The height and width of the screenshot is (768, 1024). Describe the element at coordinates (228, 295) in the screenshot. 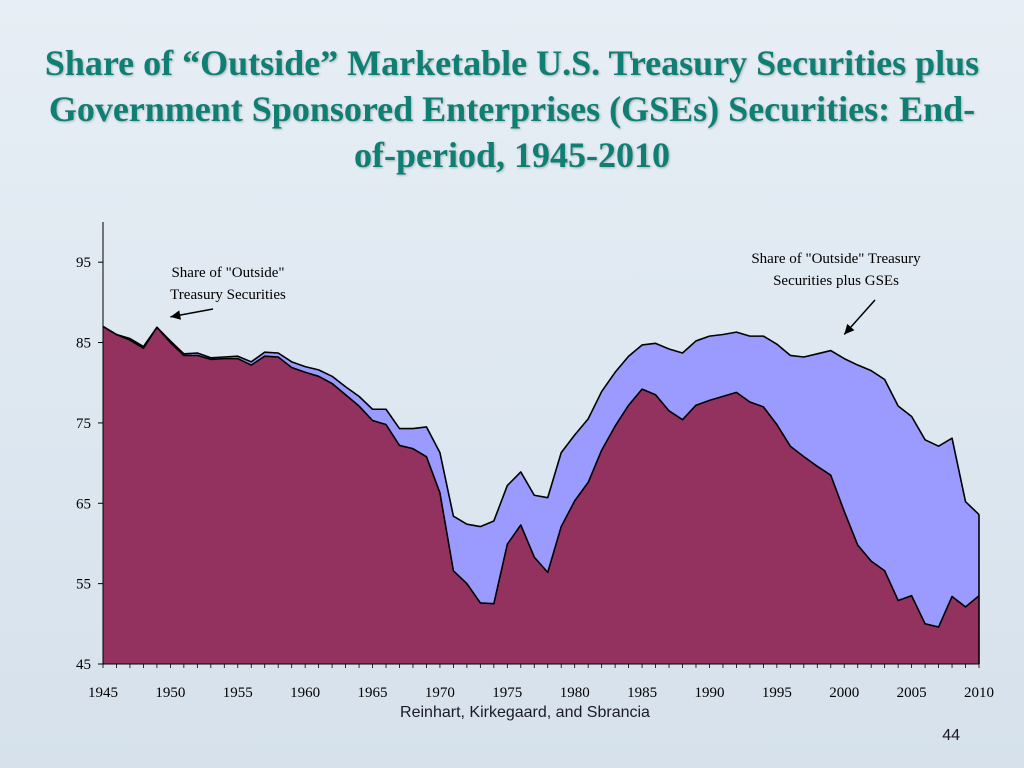

I see `annotation-text: Treasury Securities` at that location.